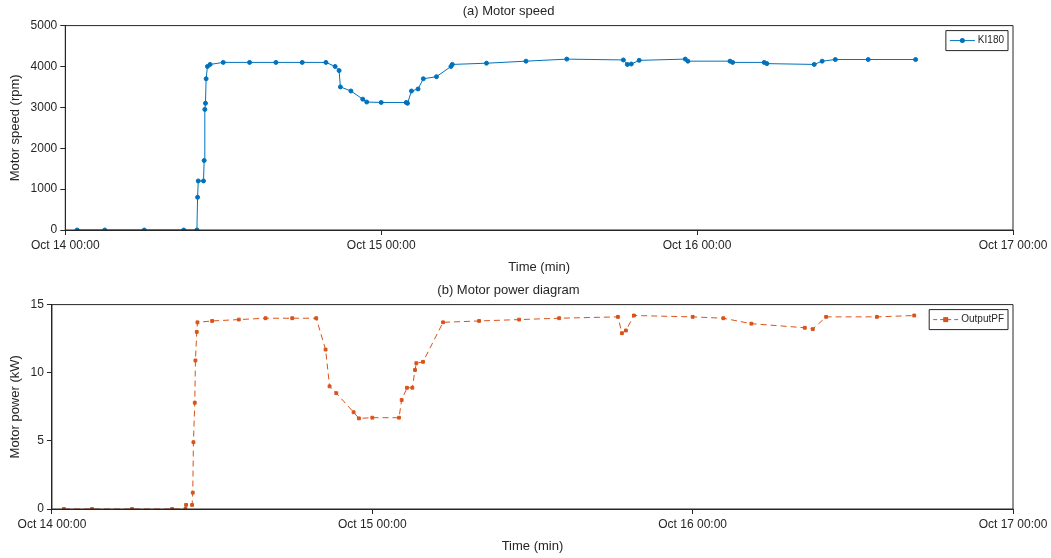 The image size is (1051, 558). Describe the element at coordinates (508, 290) in the screenshot. I see `chart-title: (b) Motor power diagram` at that location.